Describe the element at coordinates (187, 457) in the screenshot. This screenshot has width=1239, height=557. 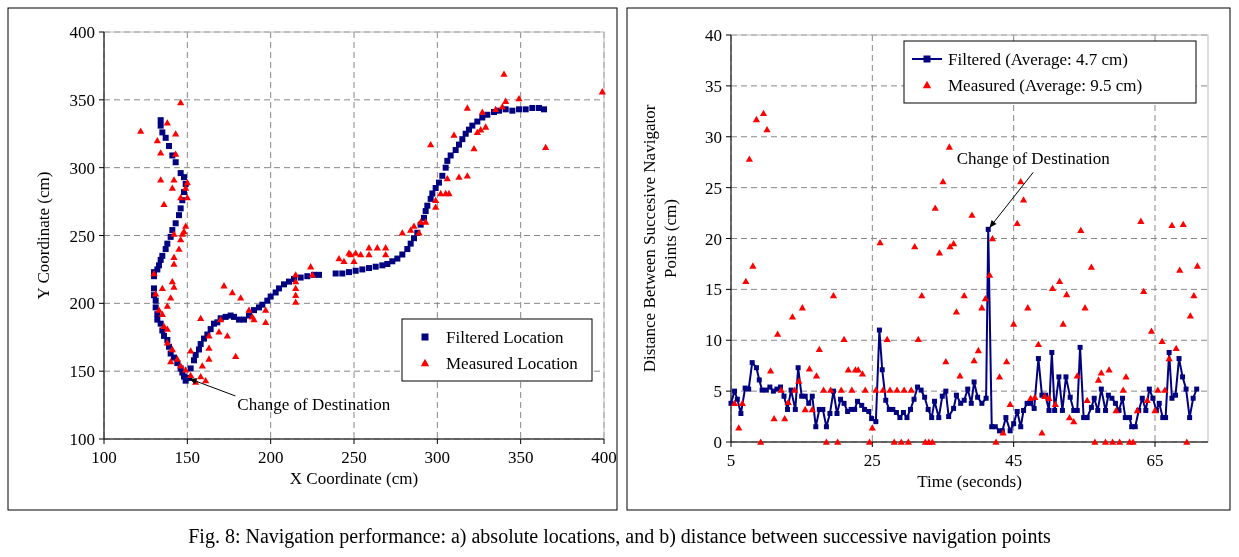
I see `x-tick-label: 150` at that location.